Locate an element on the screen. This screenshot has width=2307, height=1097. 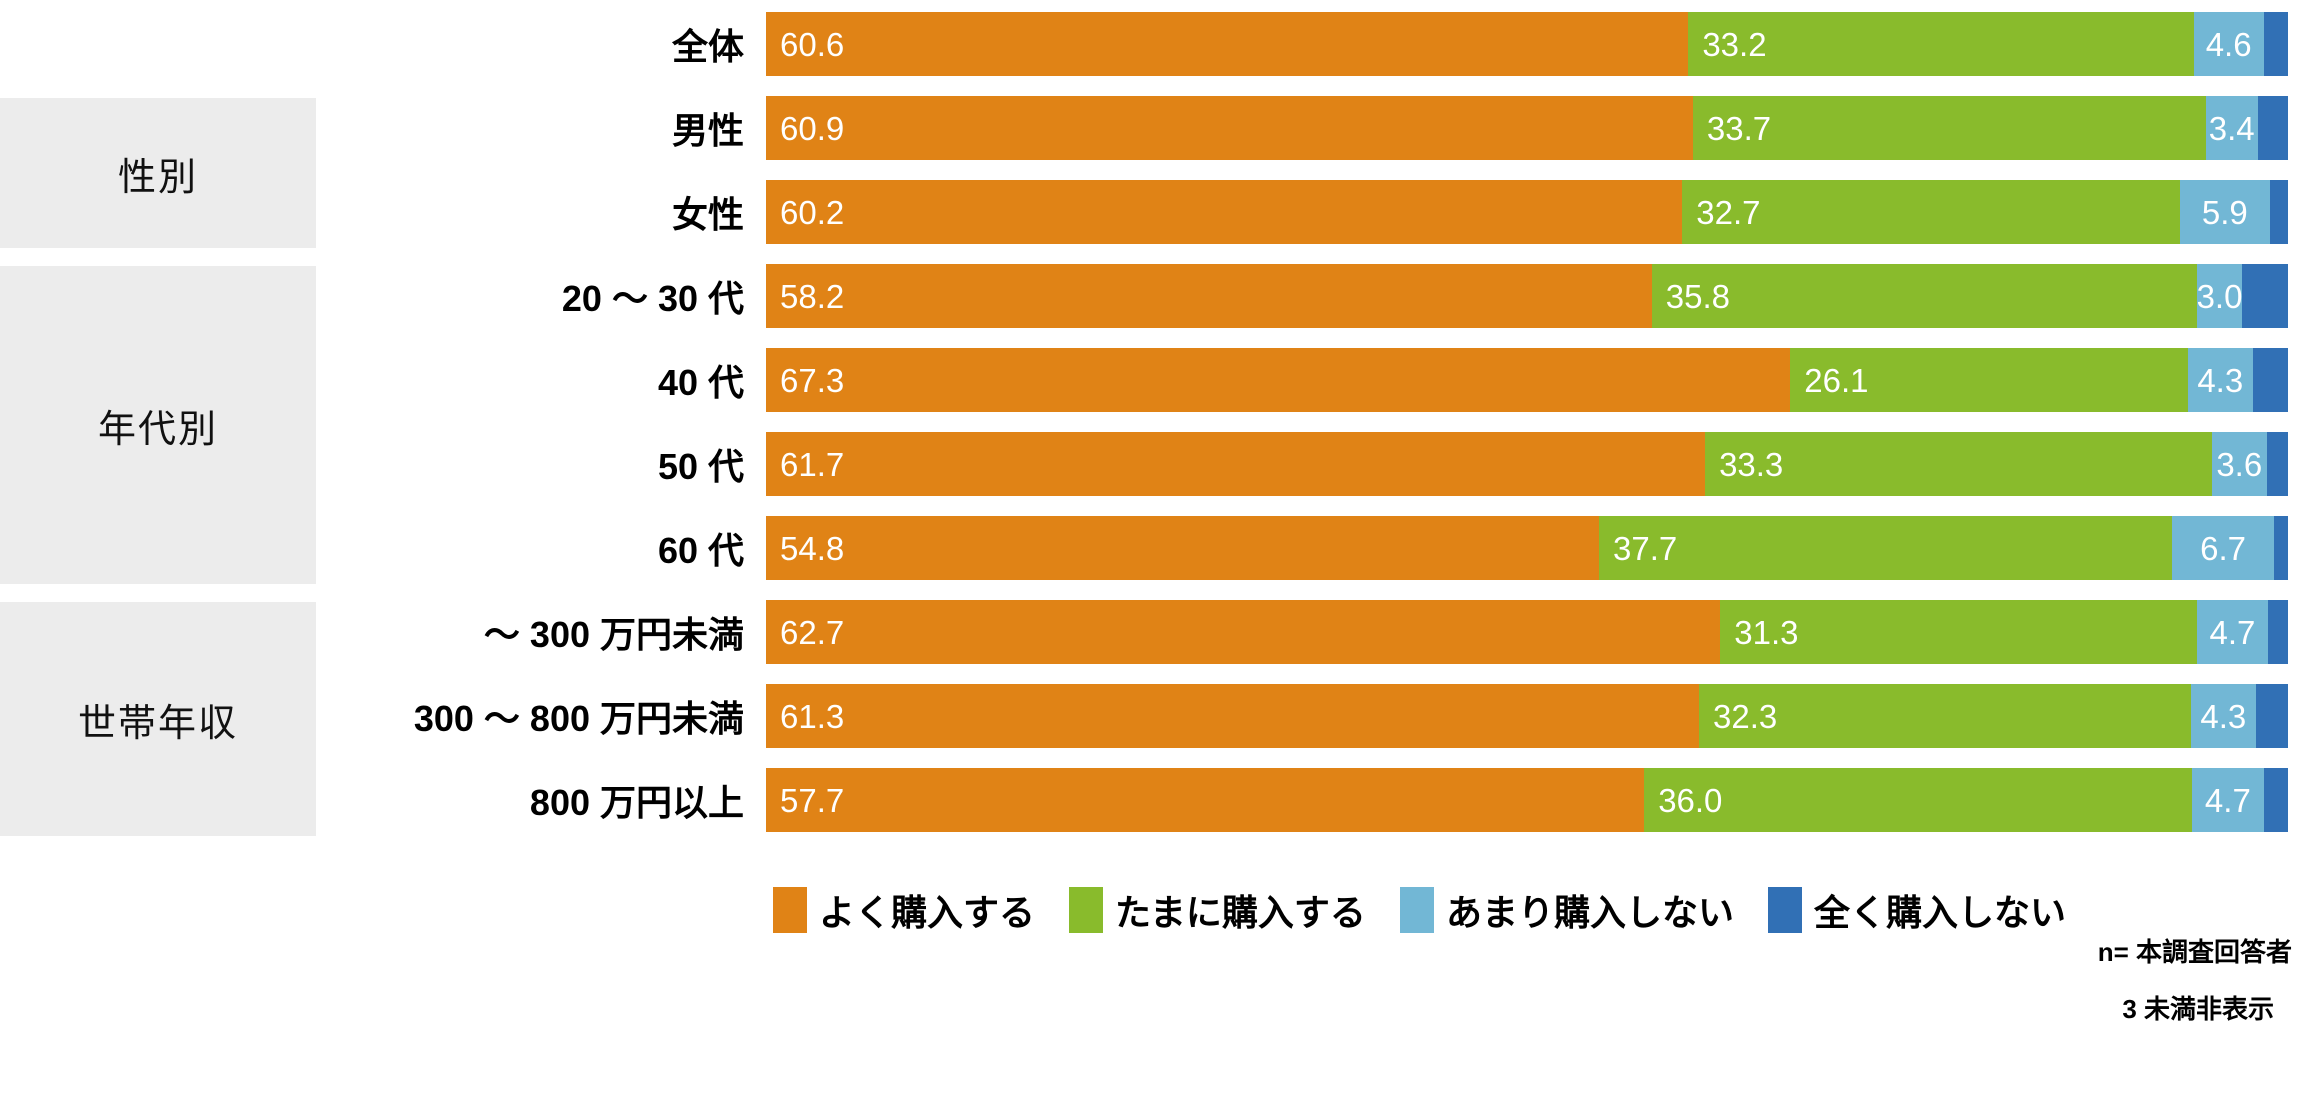
bar-segment: 3.0 is located at coordinates (2219, 296).